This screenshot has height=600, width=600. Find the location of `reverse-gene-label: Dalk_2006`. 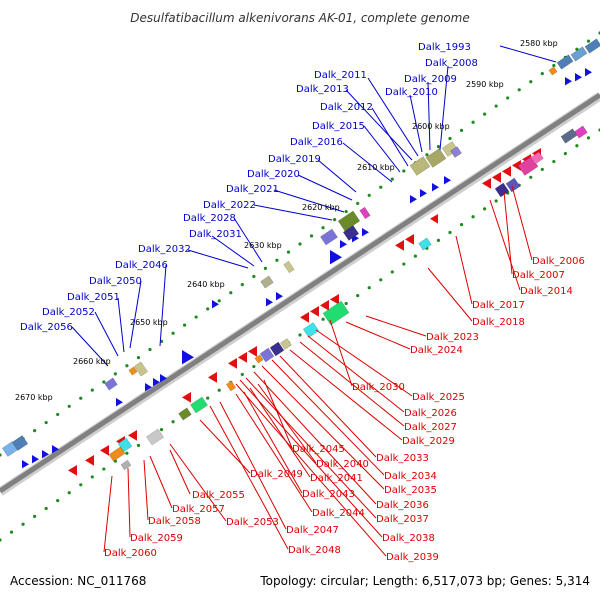

reverse-gene-label: Dalk_2006 is located at coordinates (558, 261).